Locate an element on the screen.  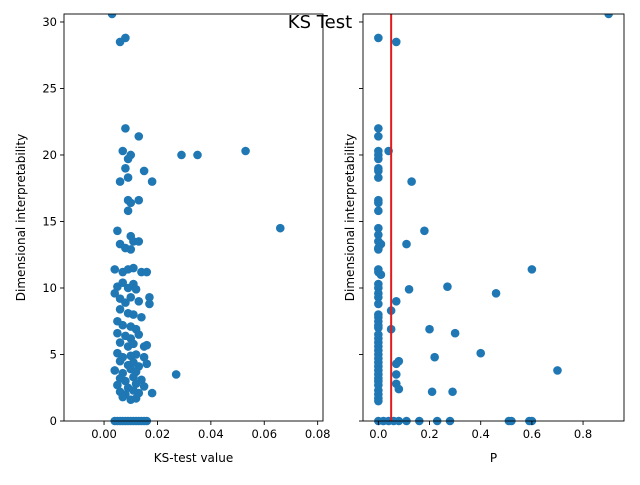
x-tick-label: 0.08 is located at coordinates (318, 434).